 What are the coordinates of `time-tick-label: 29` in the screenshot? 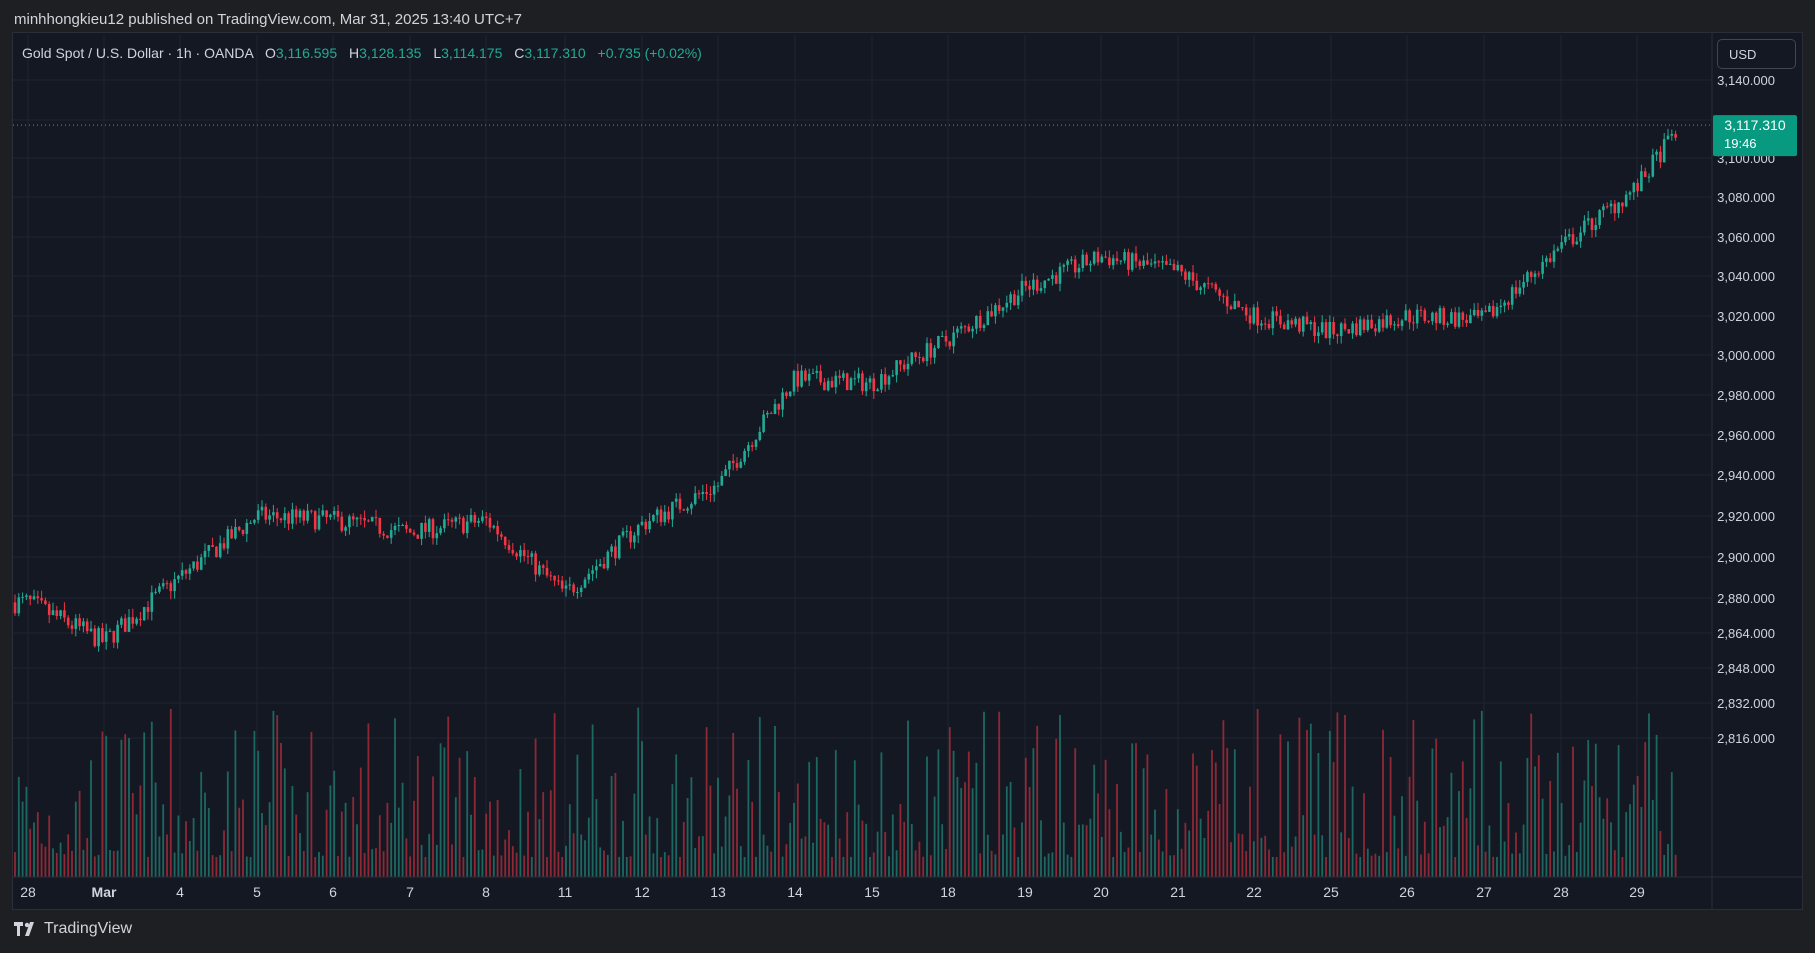 It's located at (1637, 892).